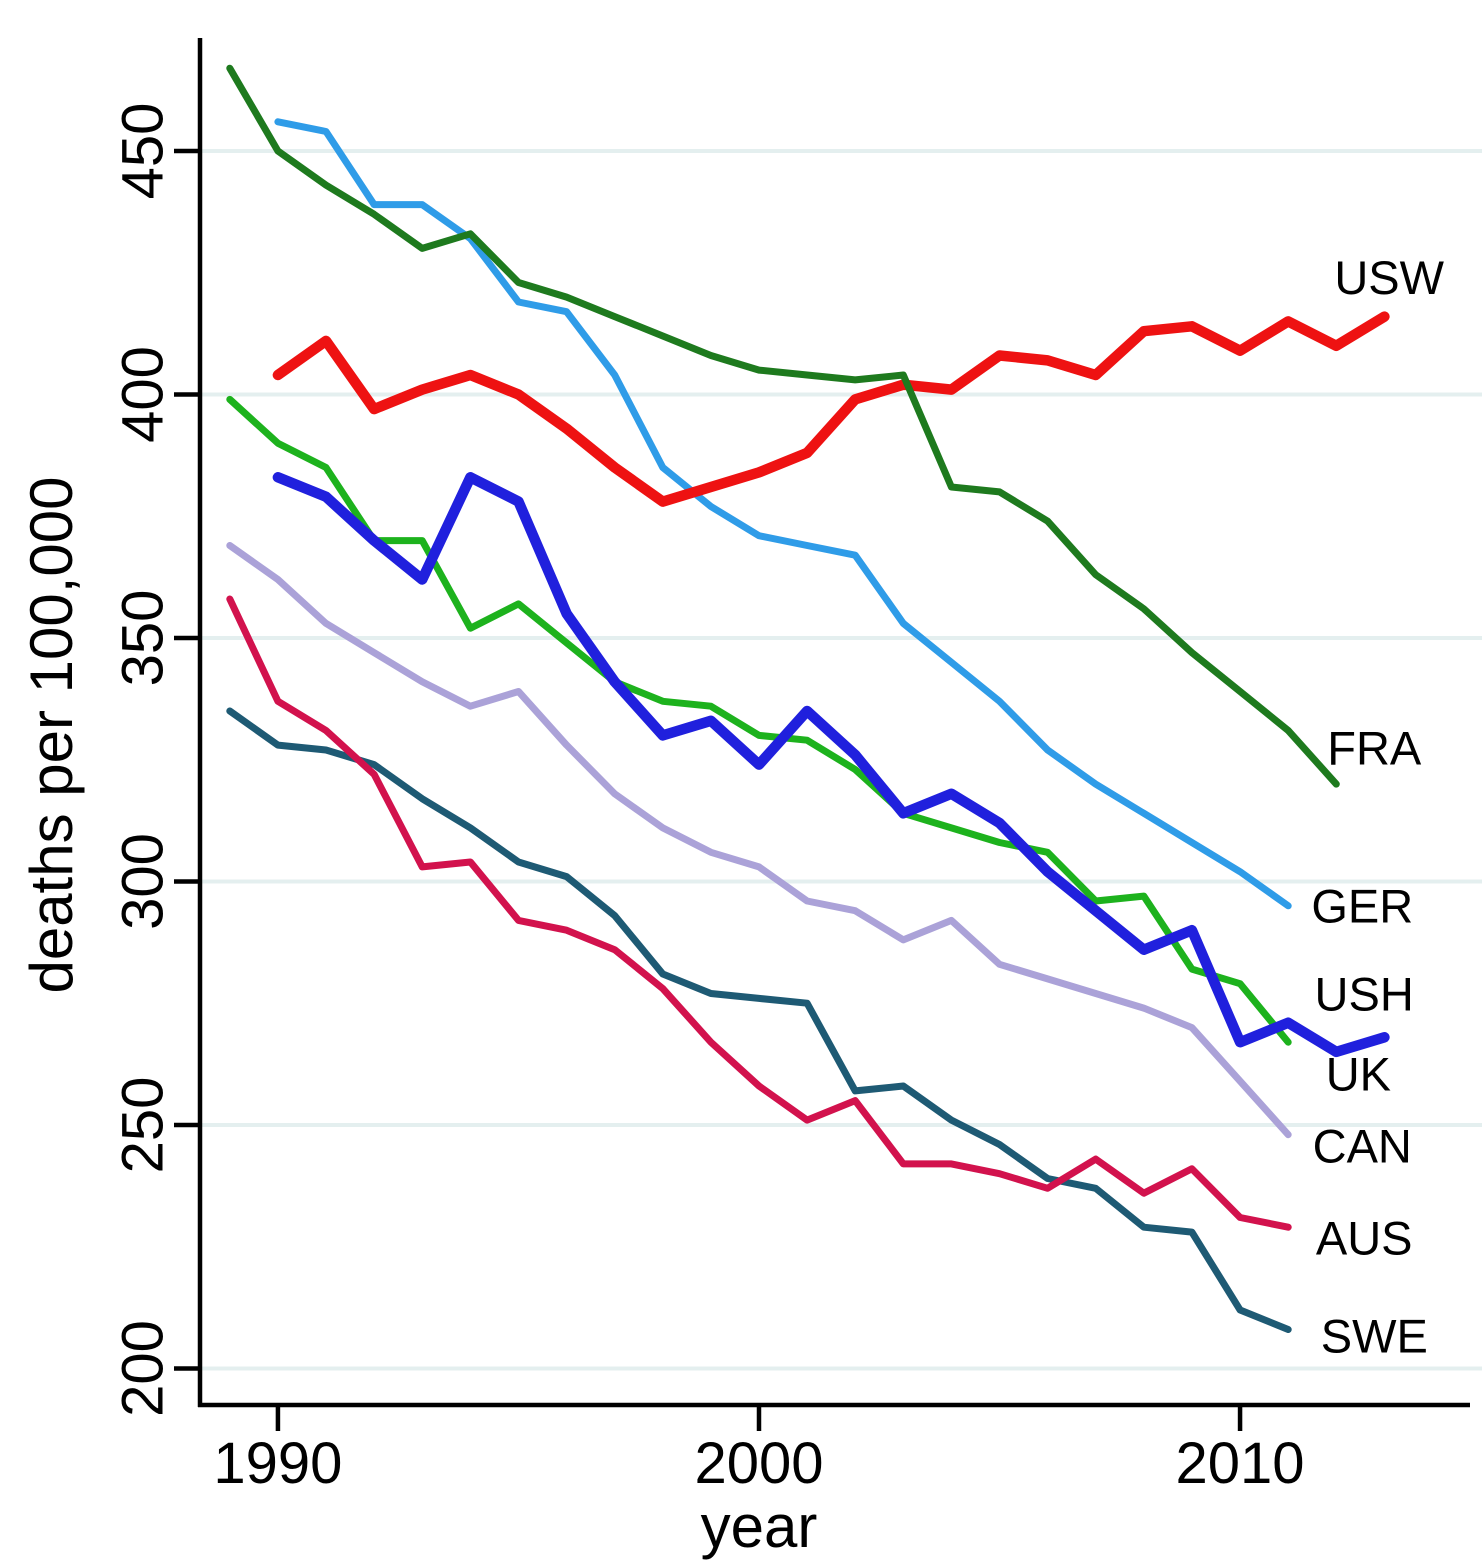 Image resolution: width=1484 pixels, height=1565 pixels. I want to click on series-line-USW, so click(831, 409).